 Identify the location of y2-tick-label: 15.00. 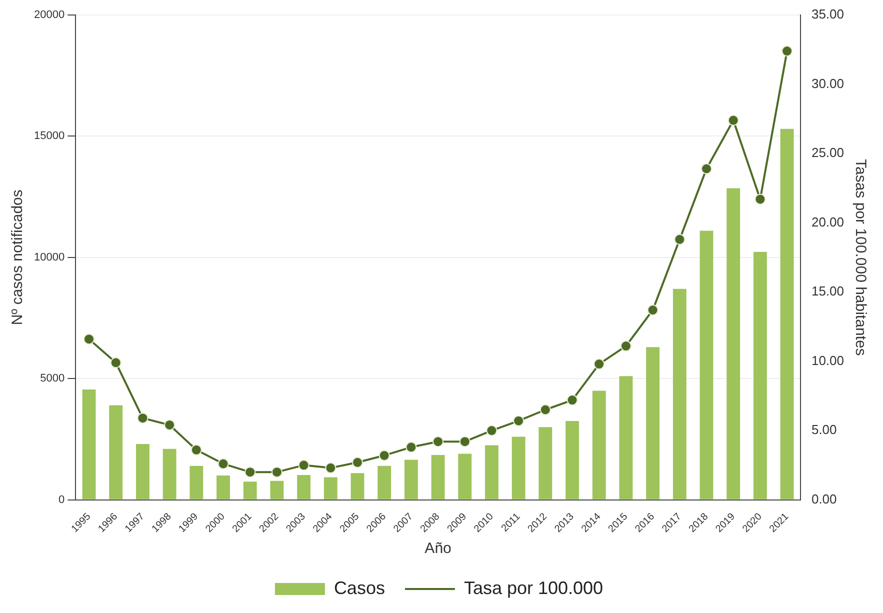
(827, 291).